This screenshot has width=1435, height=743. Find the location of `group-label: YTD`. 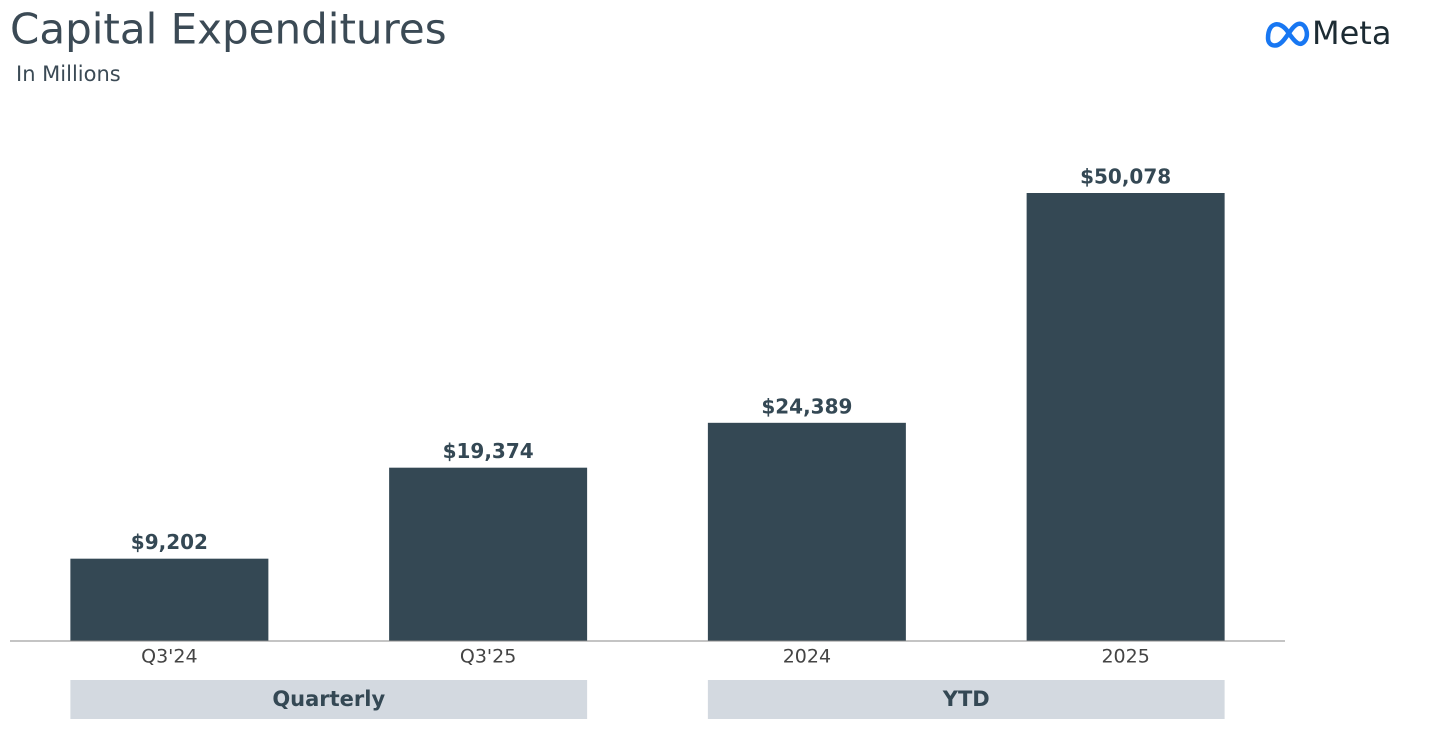

group-label: YTD is located at coordinates (966, 699).